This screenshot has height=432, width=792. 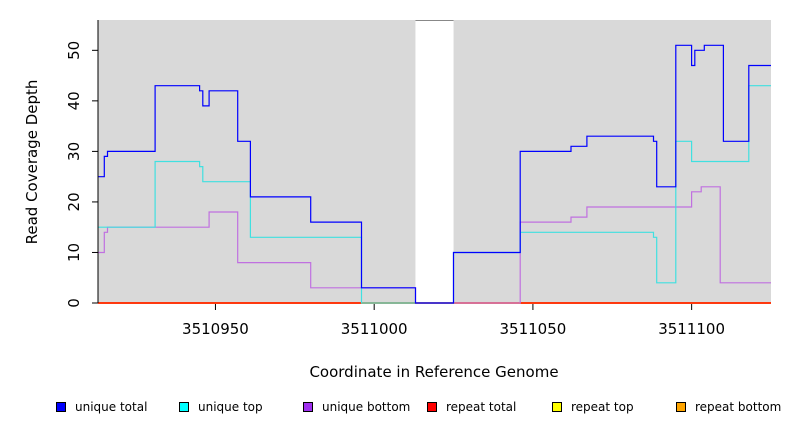 I want to click on x-tick-label: 3511050, so click(x=533, y=329).